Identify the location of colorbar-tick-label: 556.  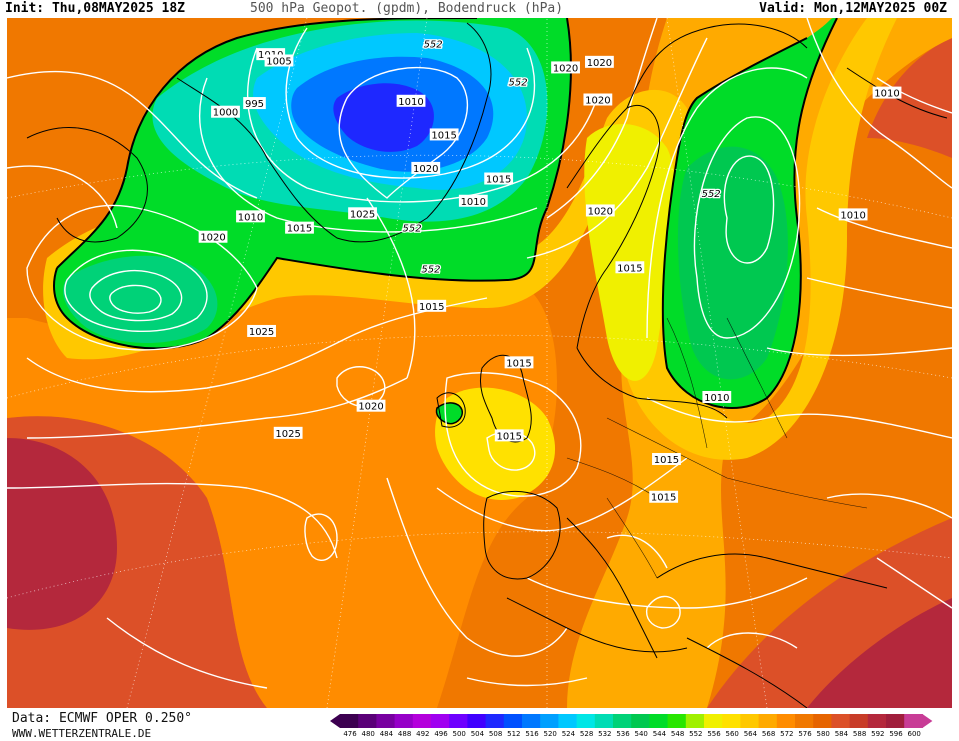
(714, 734).